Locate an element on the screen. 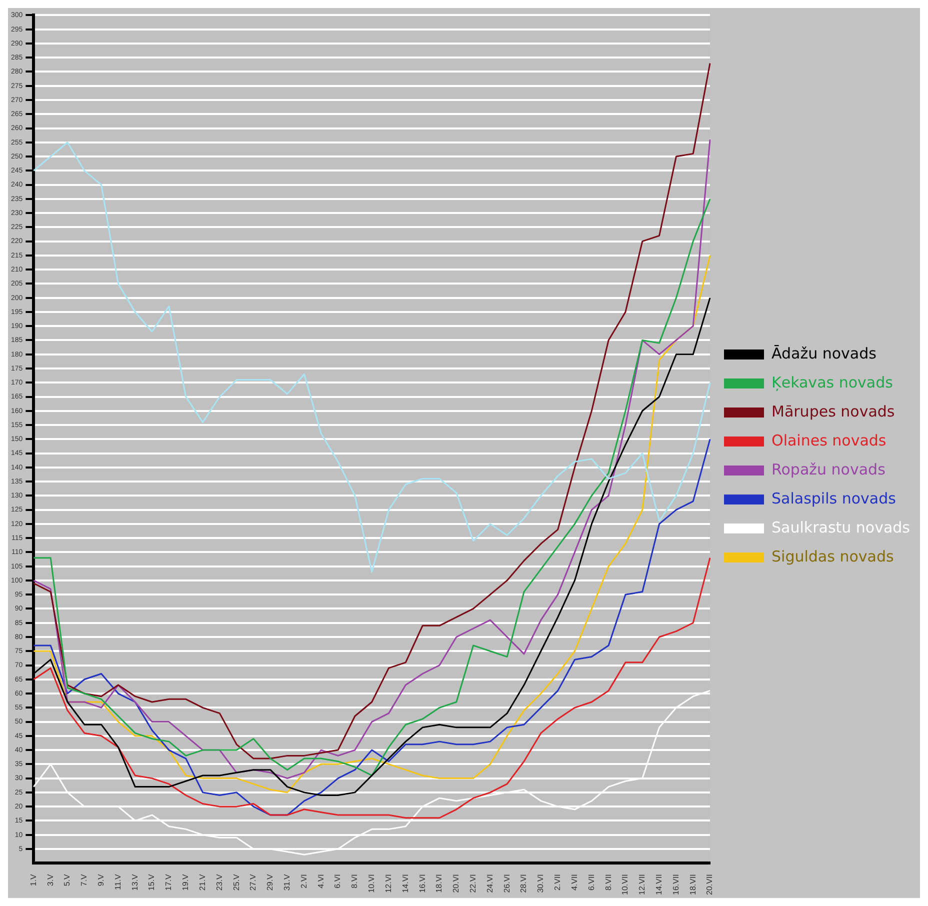  x-tick-label: 19.V is located at coordinates (185, 882).